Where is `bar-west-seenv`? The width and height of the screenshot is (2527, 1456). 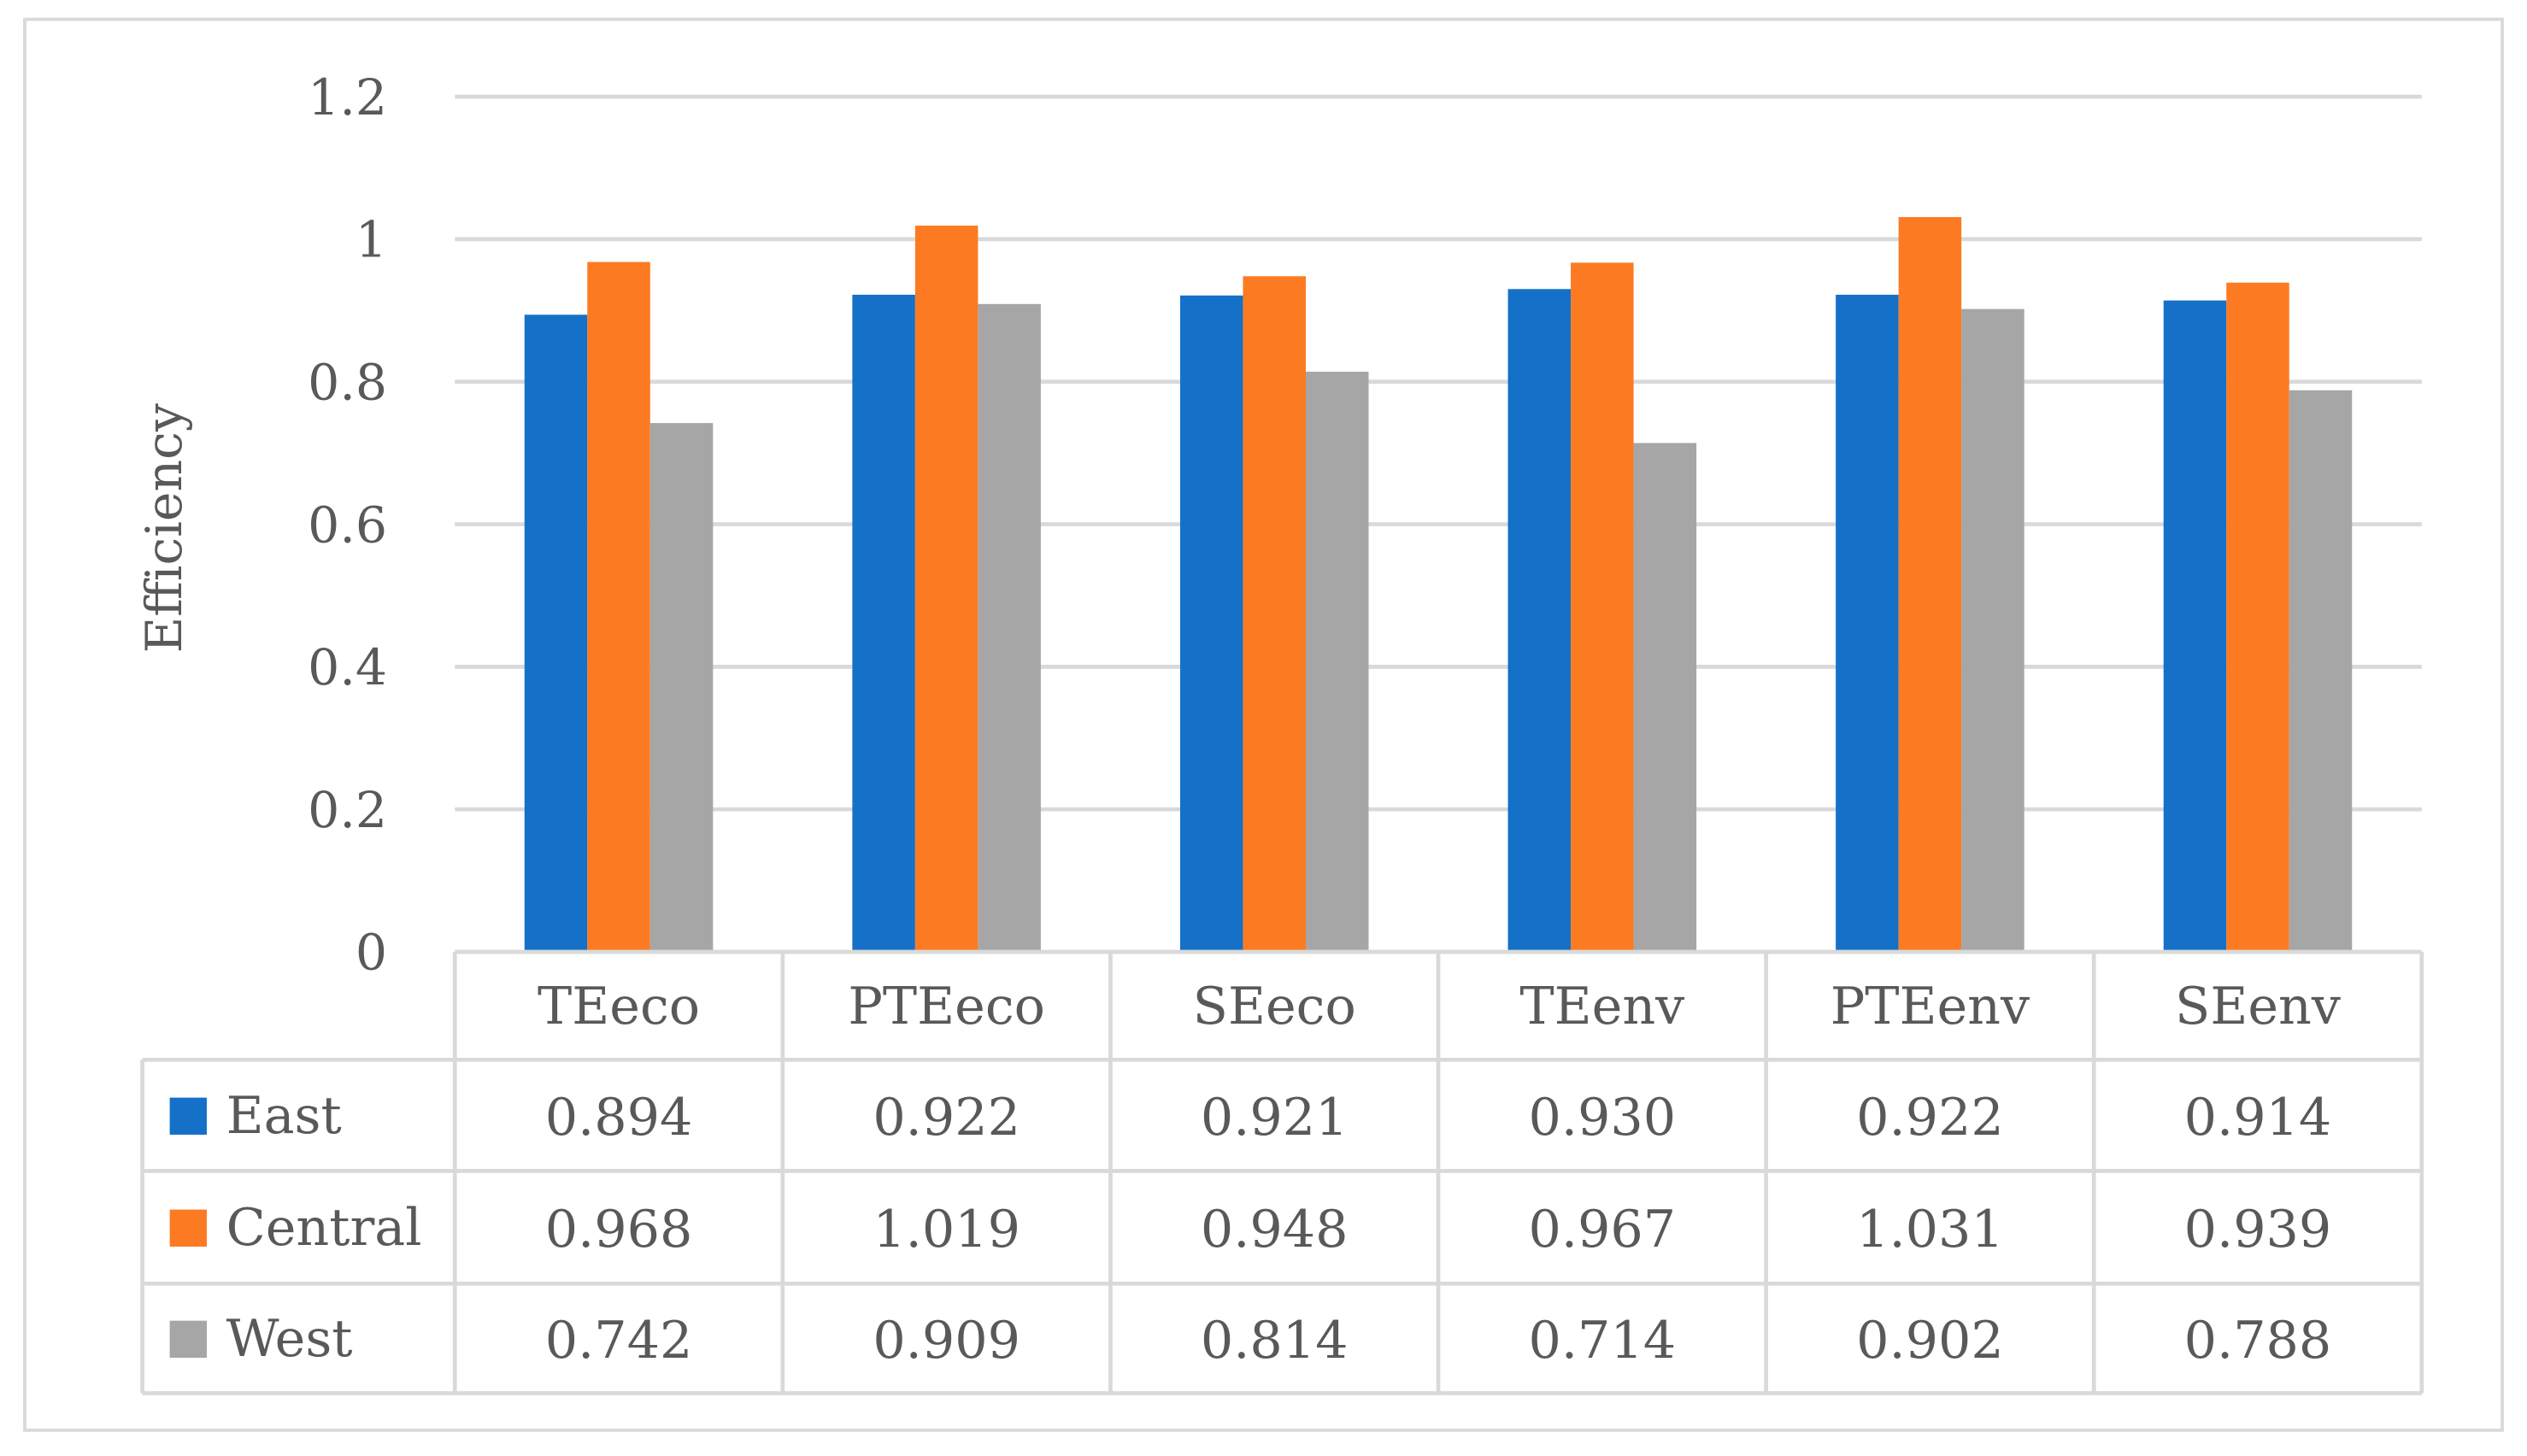 bar-west-seenv is located at coordinates (2321, 672).